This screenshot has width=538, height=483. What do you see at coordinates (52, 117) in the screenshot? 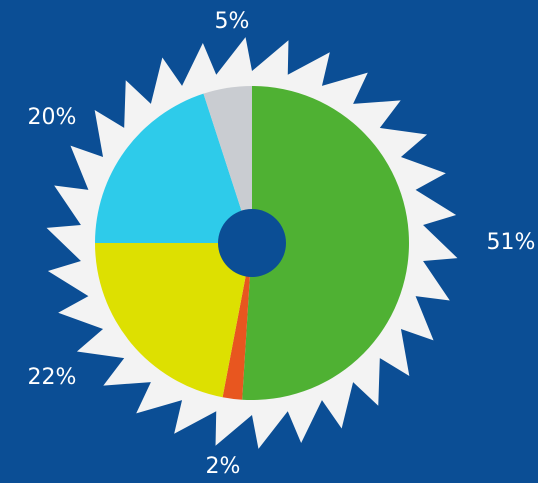
I see `value-label: 20%` at bounding box center [52, 117].